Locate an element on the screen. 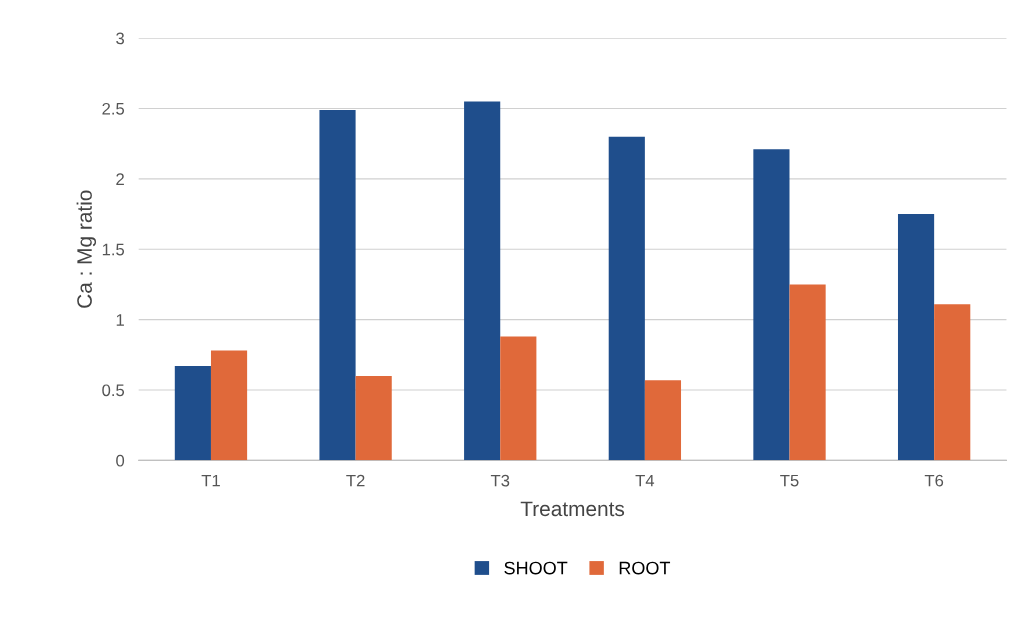 The image size is (1027, 635). legend-label: SHOOT is located at coordinates (536, 568).